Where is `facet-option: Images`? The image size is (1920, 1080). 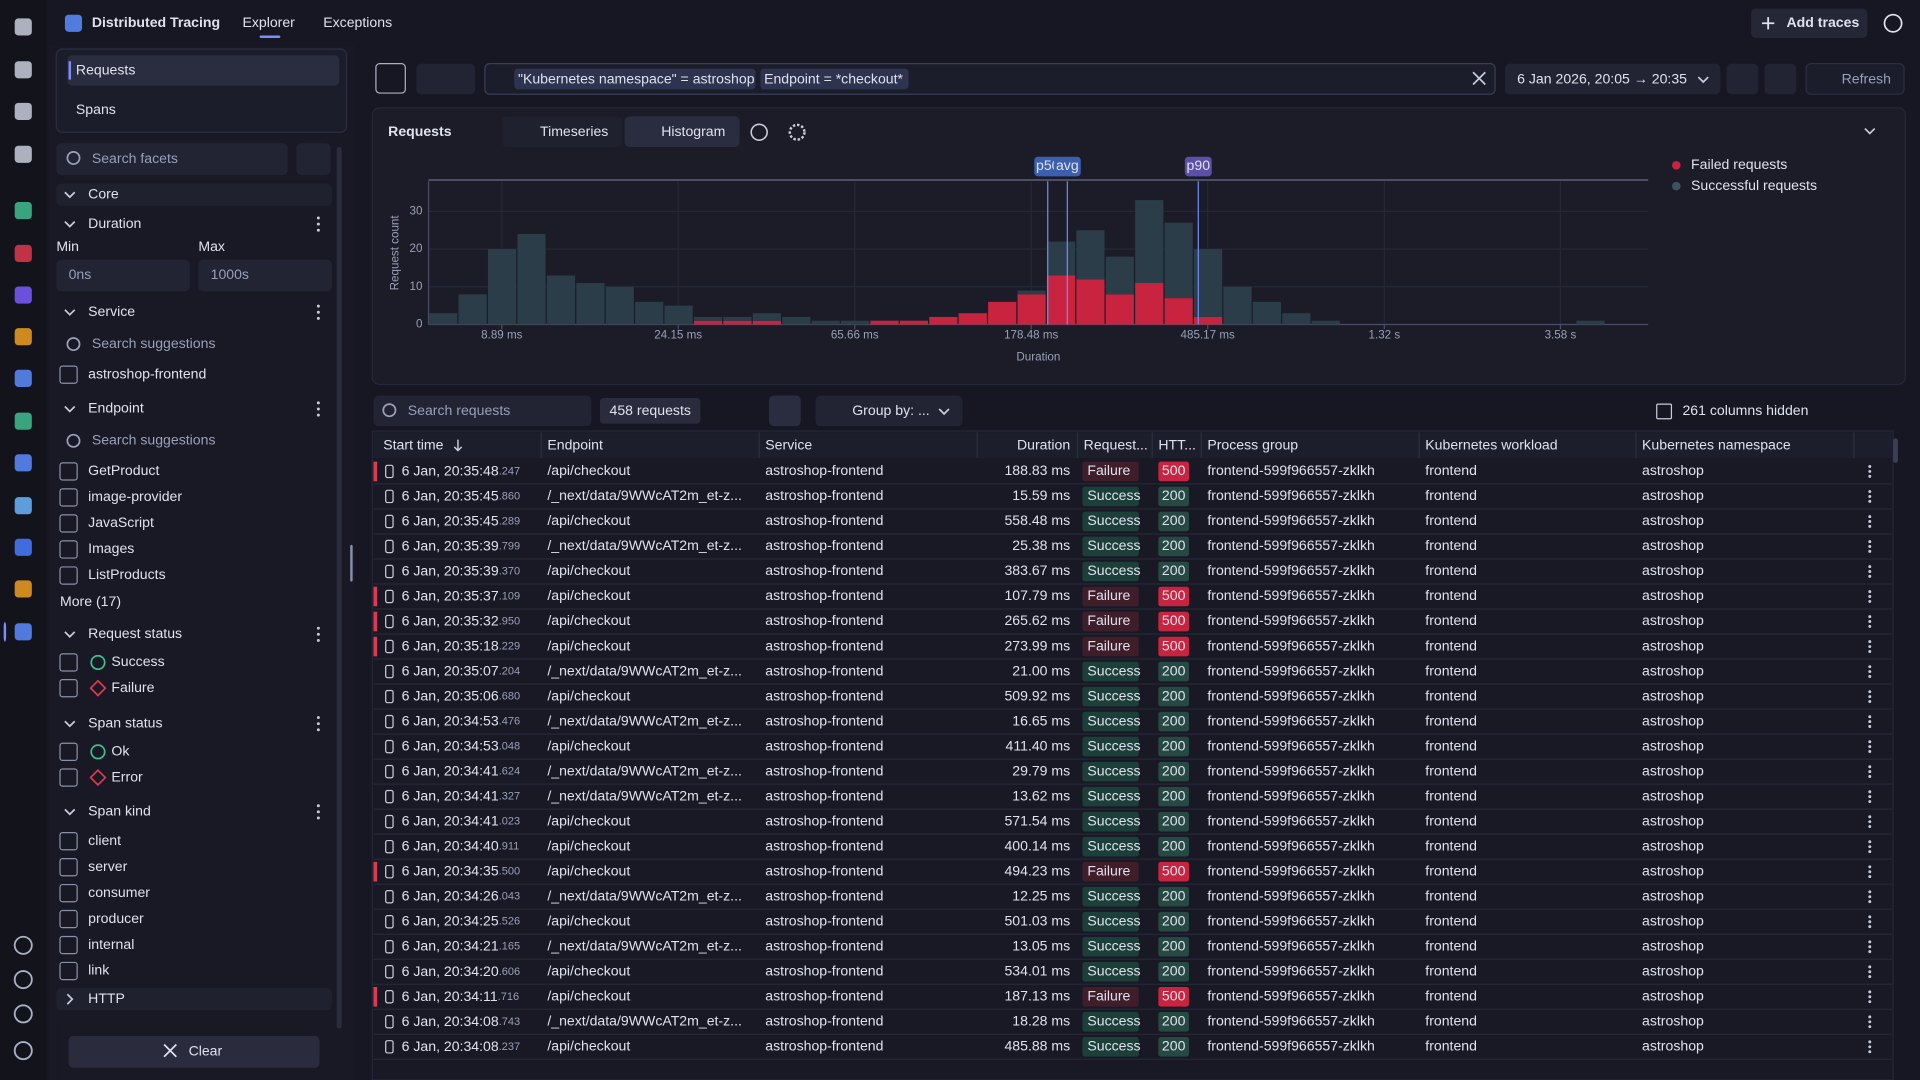 facet-option: Images is located at coordinates (111, 548).